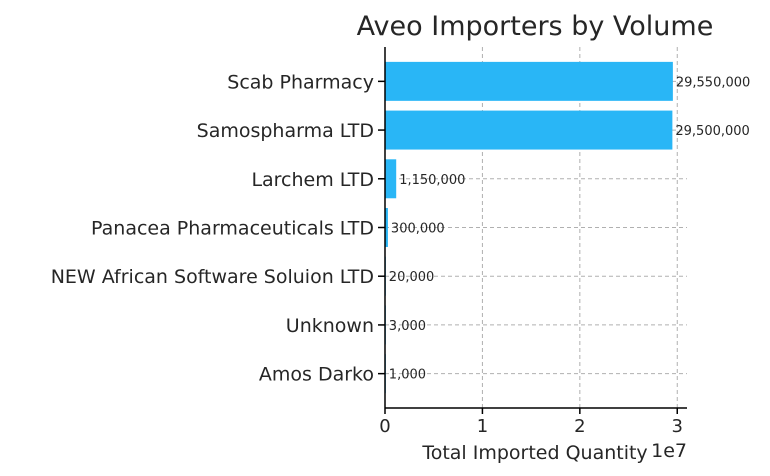  Describe the element at coordinates (712, 131) in the screenshot. I see `value-label: 29,500,000` at that location.